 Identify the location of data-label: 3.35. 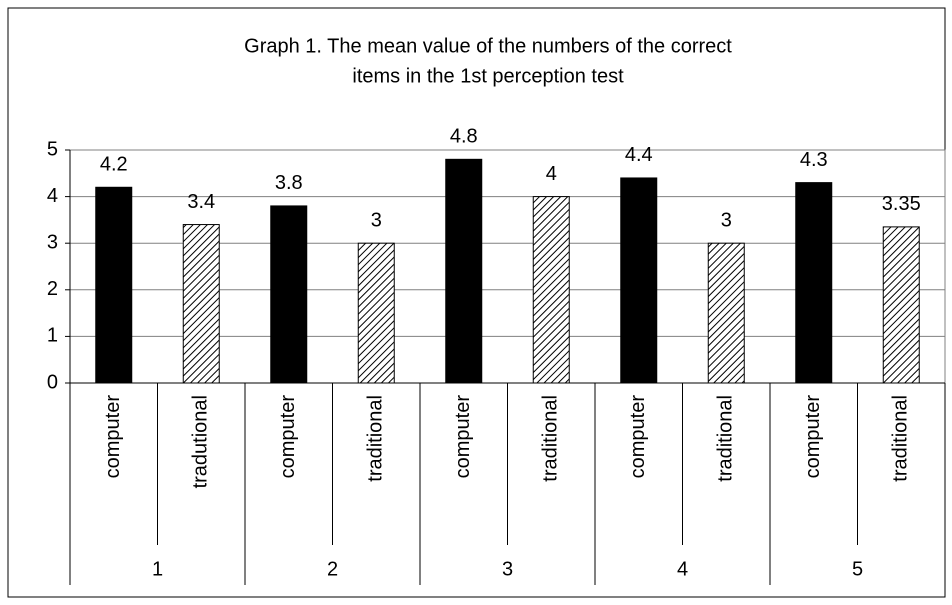
(901, 204).